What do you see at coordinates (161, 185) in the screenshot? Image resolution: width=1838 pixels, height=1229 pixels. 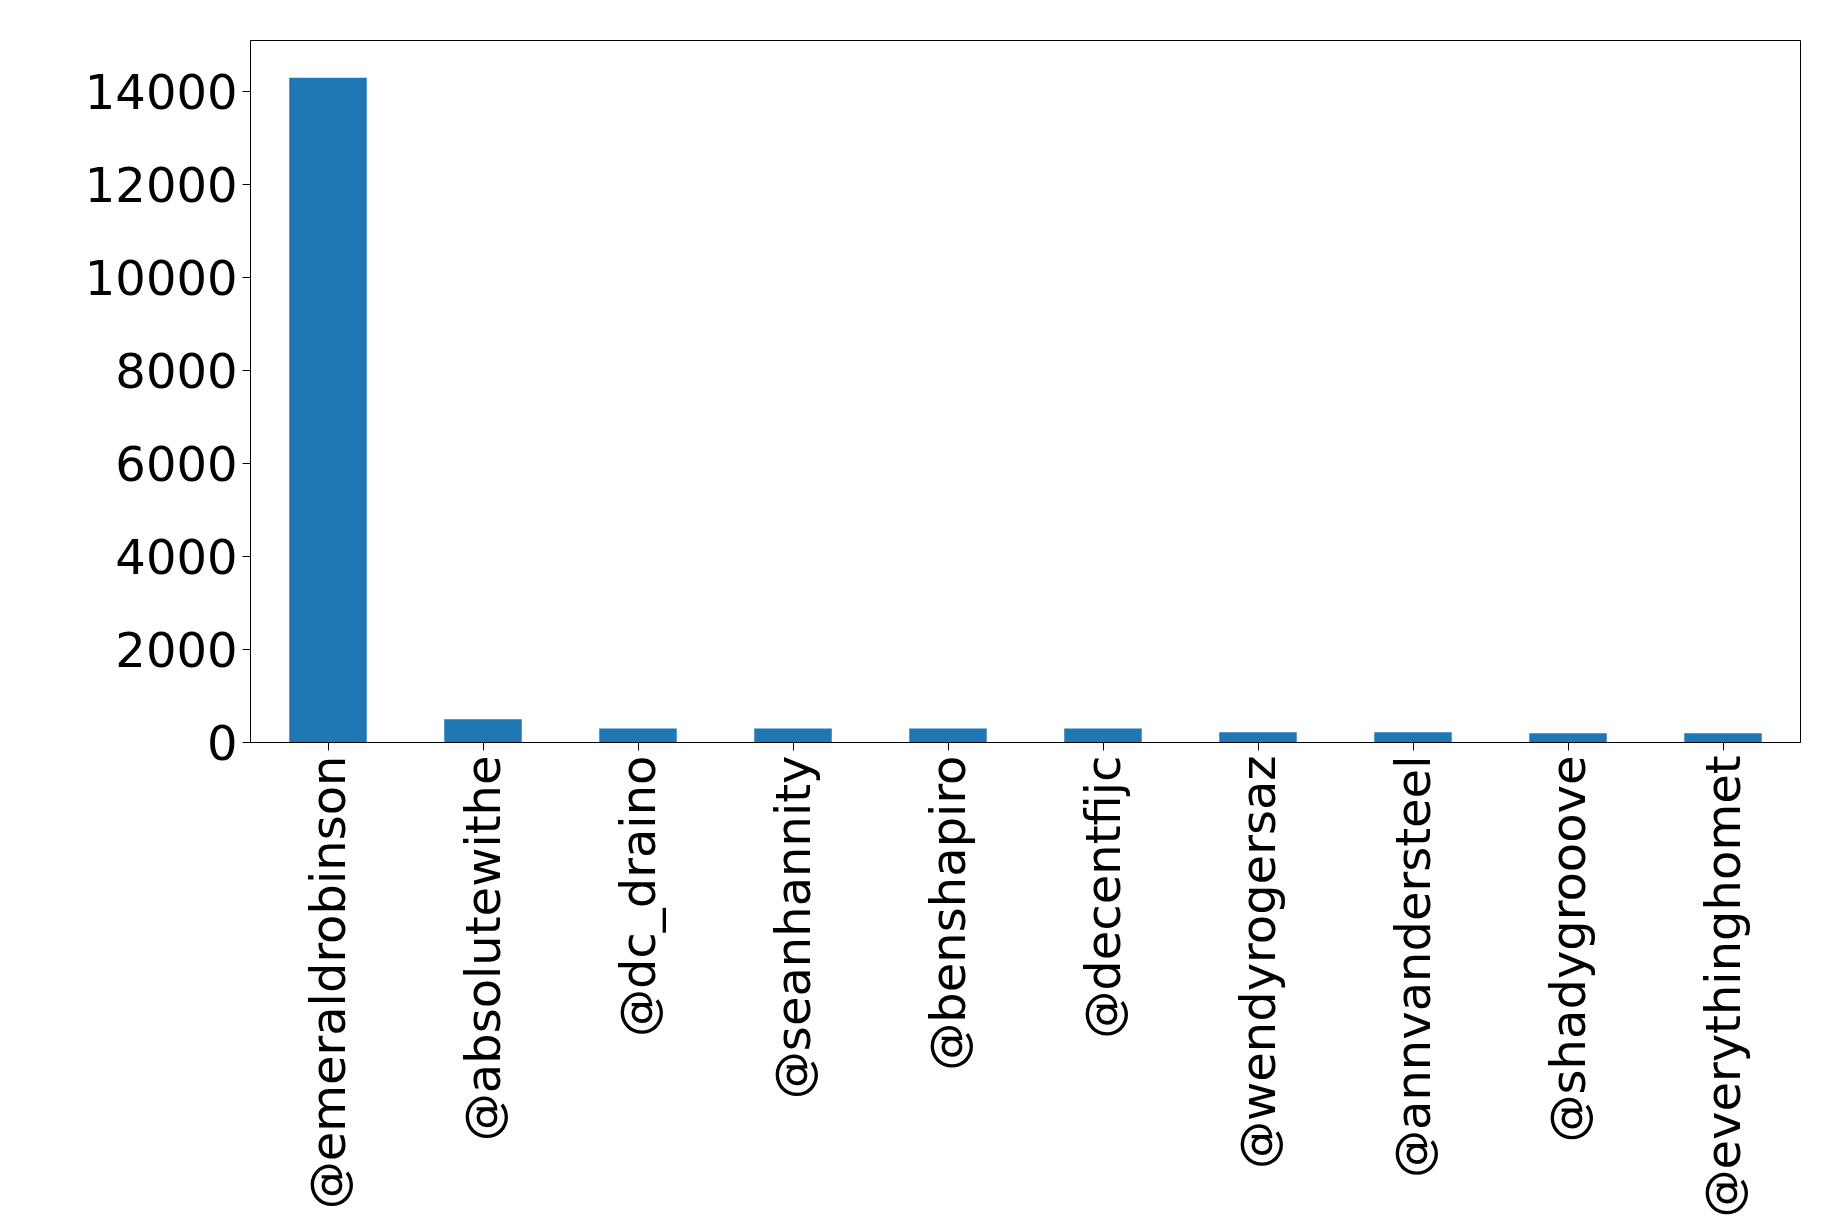 I see `y-tick-label: 12000` at bounding box center [161, 185].